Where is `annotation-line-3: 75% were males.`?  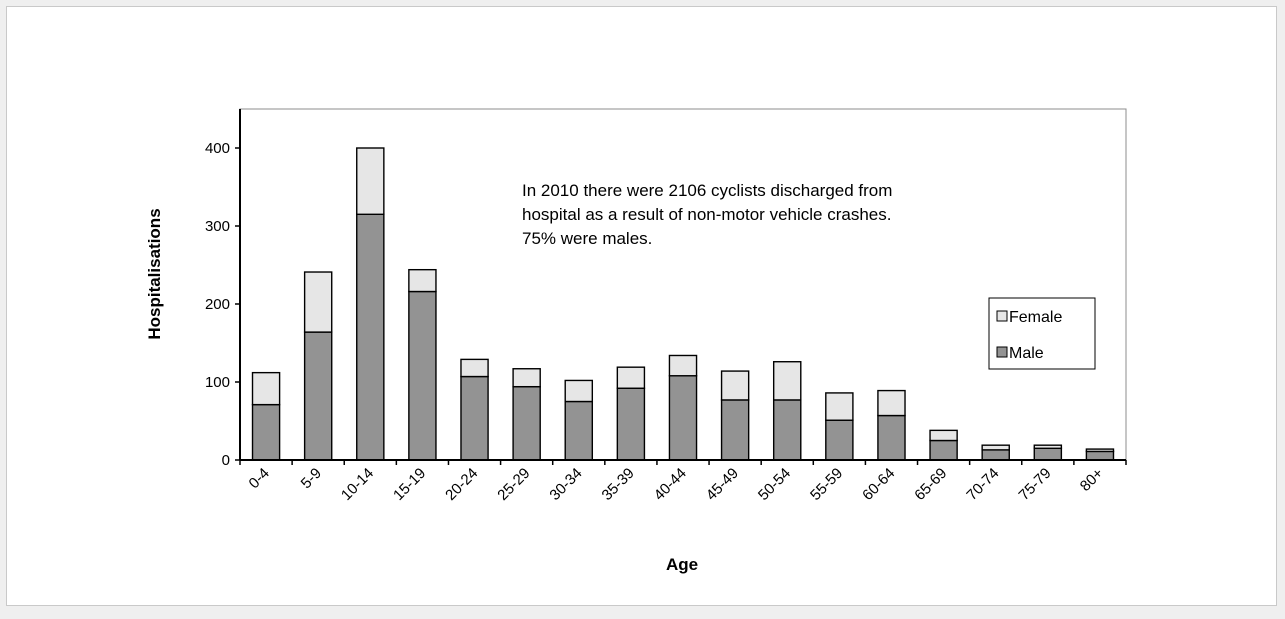
annotation-line-3: 75% were males. is located at coordinates (587, 238).